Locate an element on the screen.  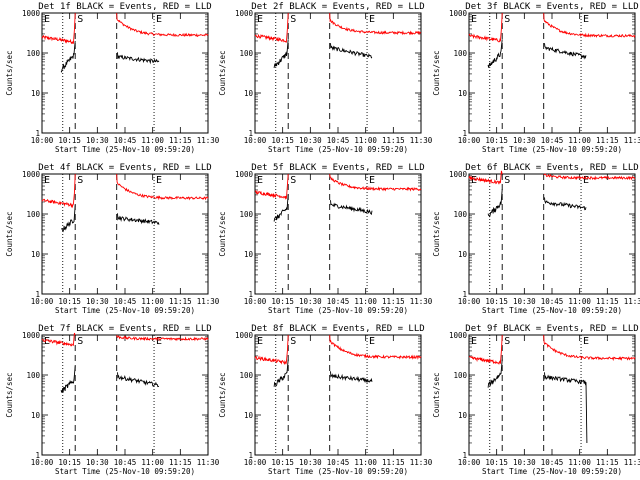
panel-title: Det 9f BLACK = Events, RED = LLD is located at coordinates (551, 329).